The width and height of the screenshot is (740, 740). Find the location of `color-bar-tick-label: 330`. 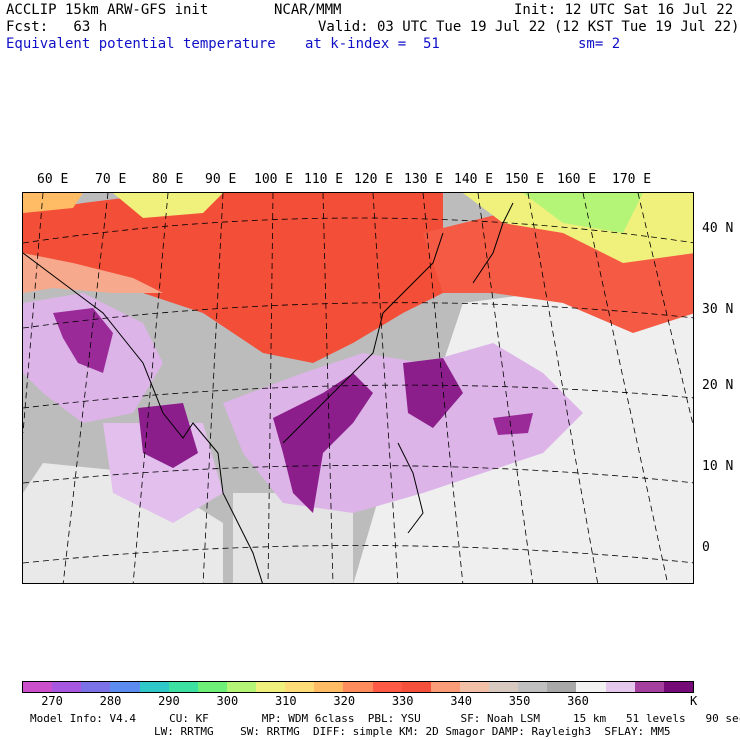

color-bar-tick-label: 330 is located at coordinates (402, 701).